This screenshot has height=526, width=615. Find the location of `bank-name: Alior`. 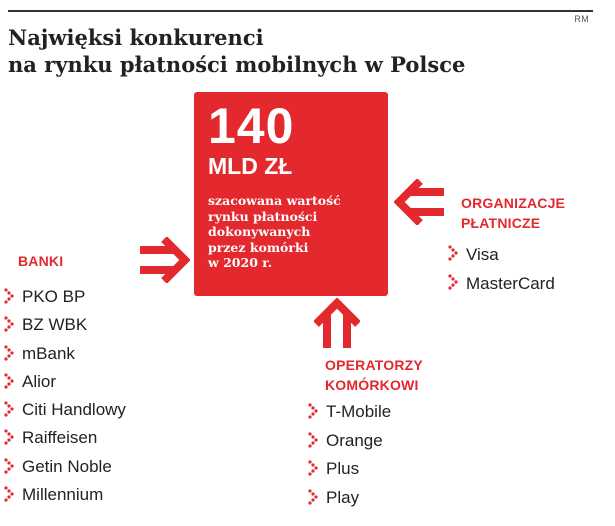

bank-name: Alior is located at coordinates (39, 381).